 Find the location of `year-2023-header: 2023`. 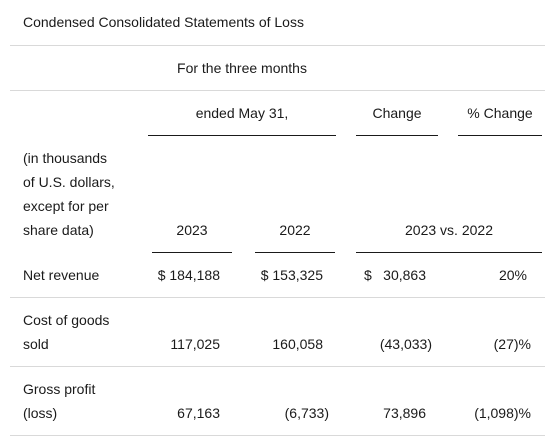

year-2023-header: 2023 is located at coordinates (192, 230).